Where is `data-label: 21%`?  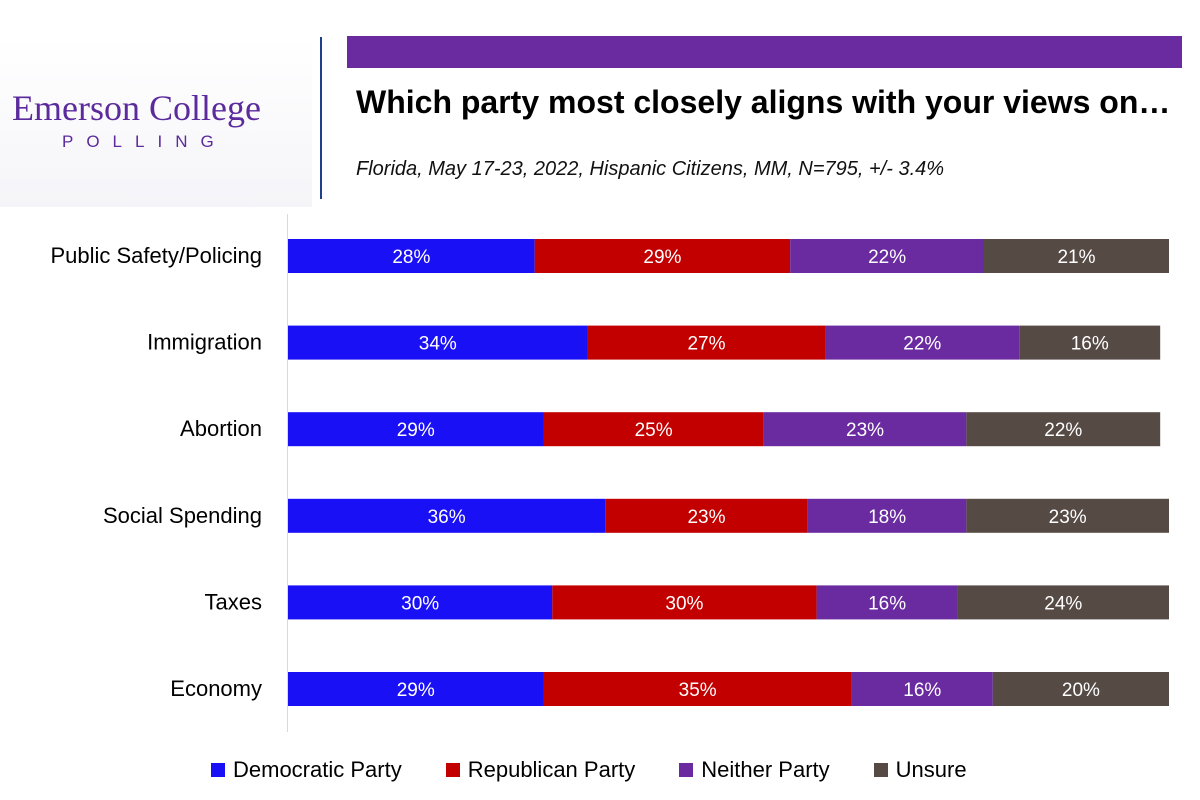 data-label: 21% is located at coordinates (1076, 257).